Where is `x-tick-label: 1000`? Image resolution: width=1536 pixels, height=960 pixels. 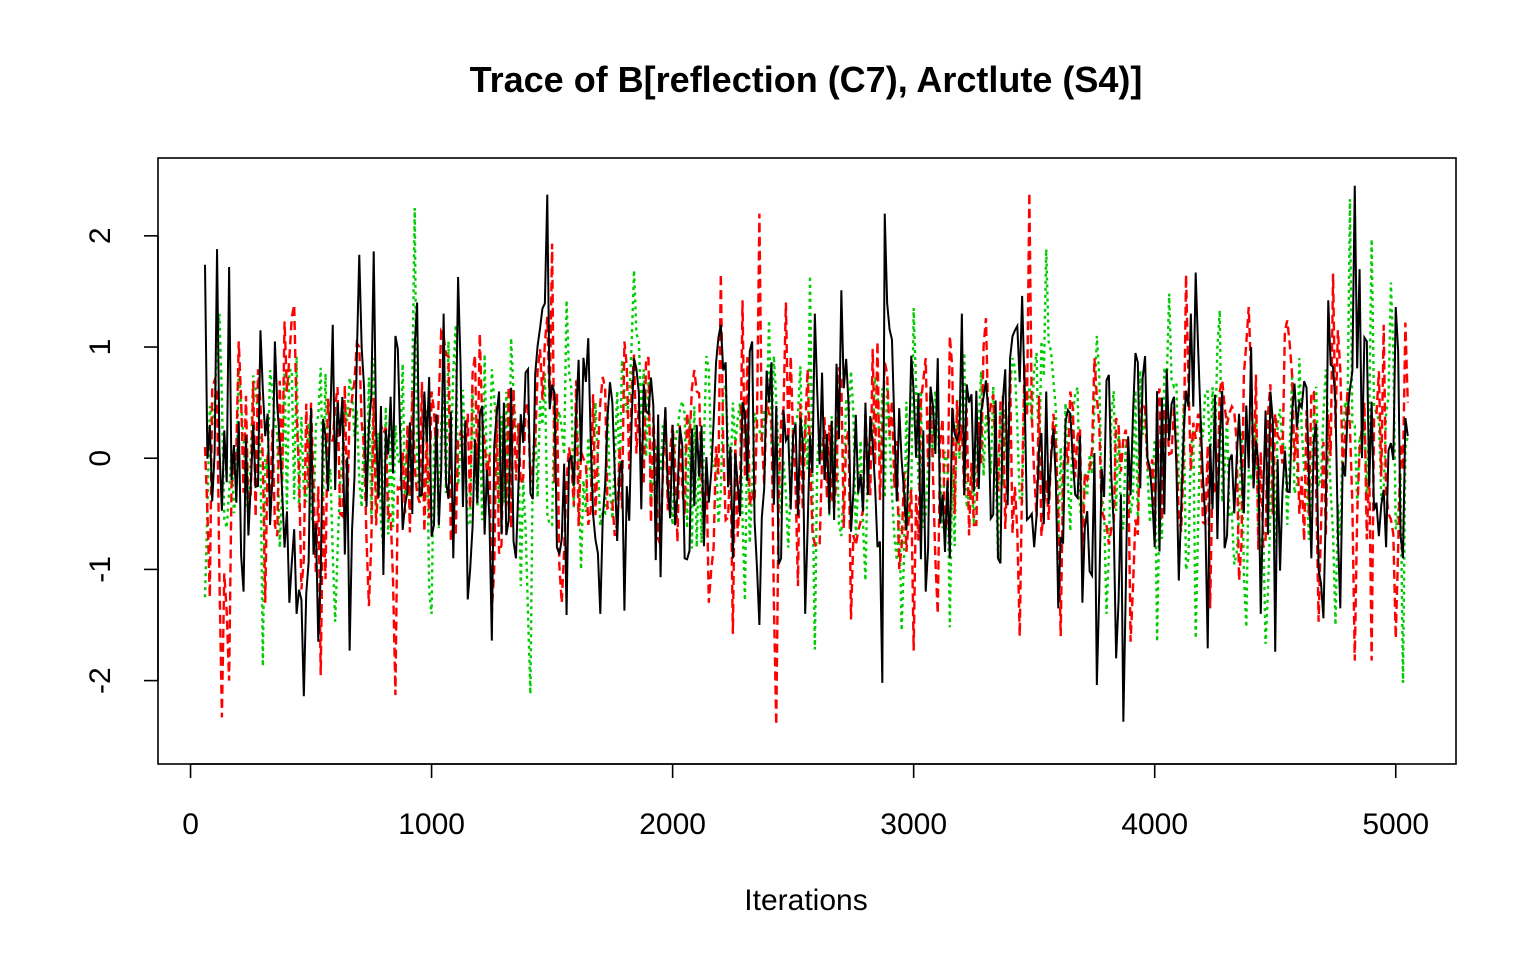
x-tick-label: 1000 is located at coordinates (431, 824).